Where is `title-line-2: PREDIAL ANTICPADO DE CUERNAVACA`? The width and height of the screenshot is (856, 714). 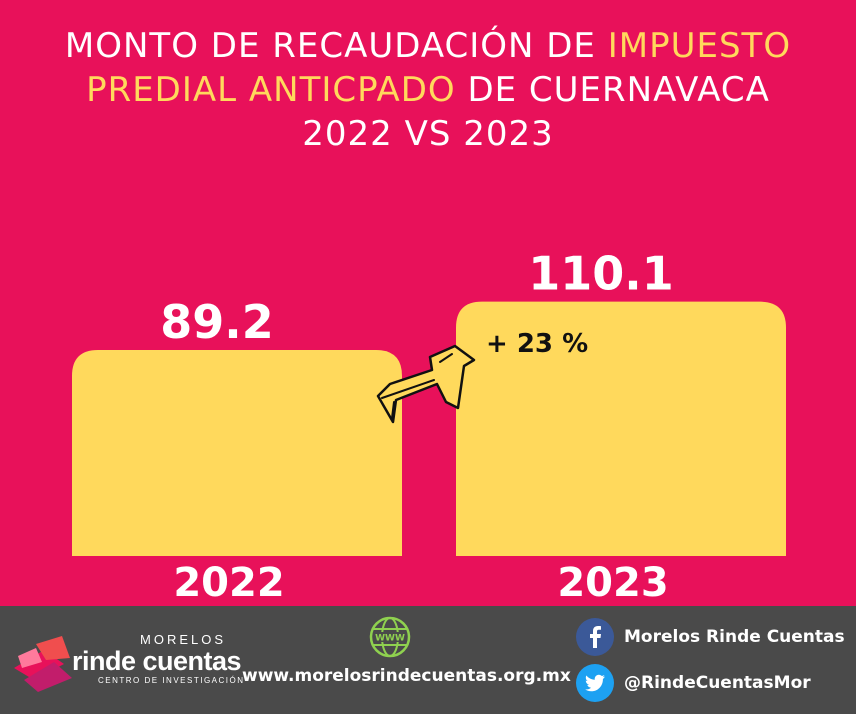
title-line-2: PREDIAL ANTICPADO DE CUERNAVACA is located at coordinates (428, 90).